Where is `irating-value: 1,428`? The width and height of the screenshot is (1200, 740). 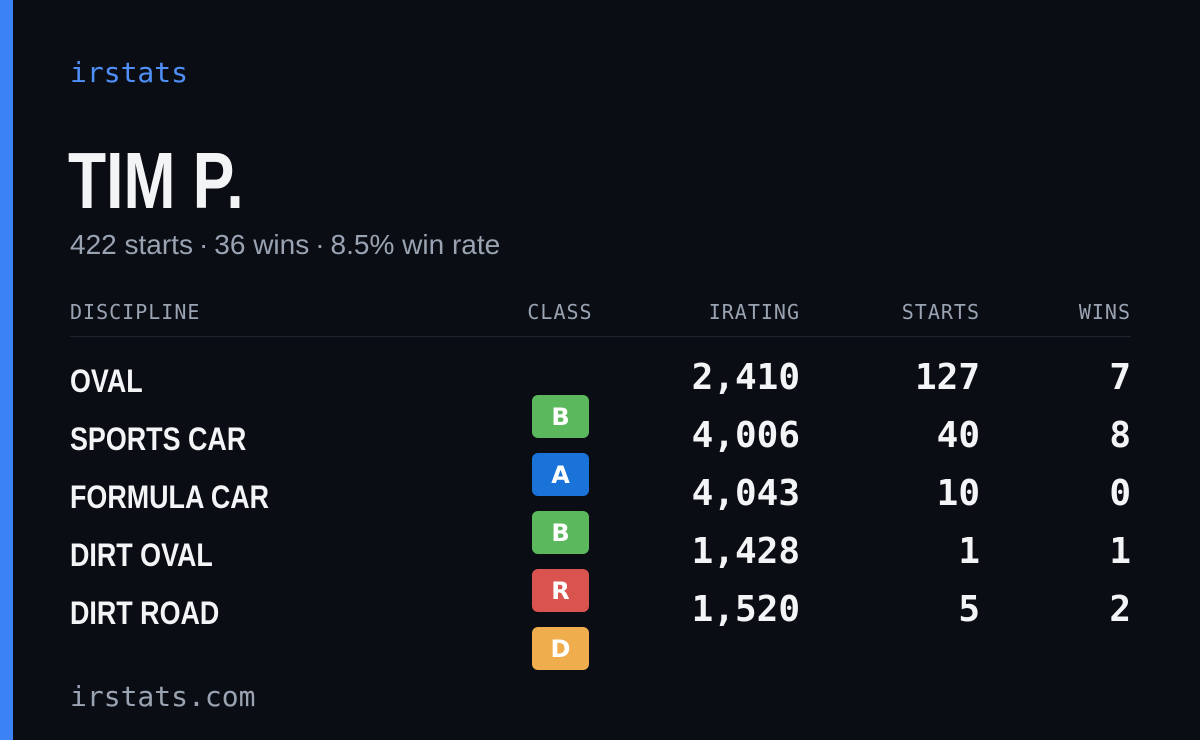 irating-value: 1,428 is located at coordinates (745, 551).